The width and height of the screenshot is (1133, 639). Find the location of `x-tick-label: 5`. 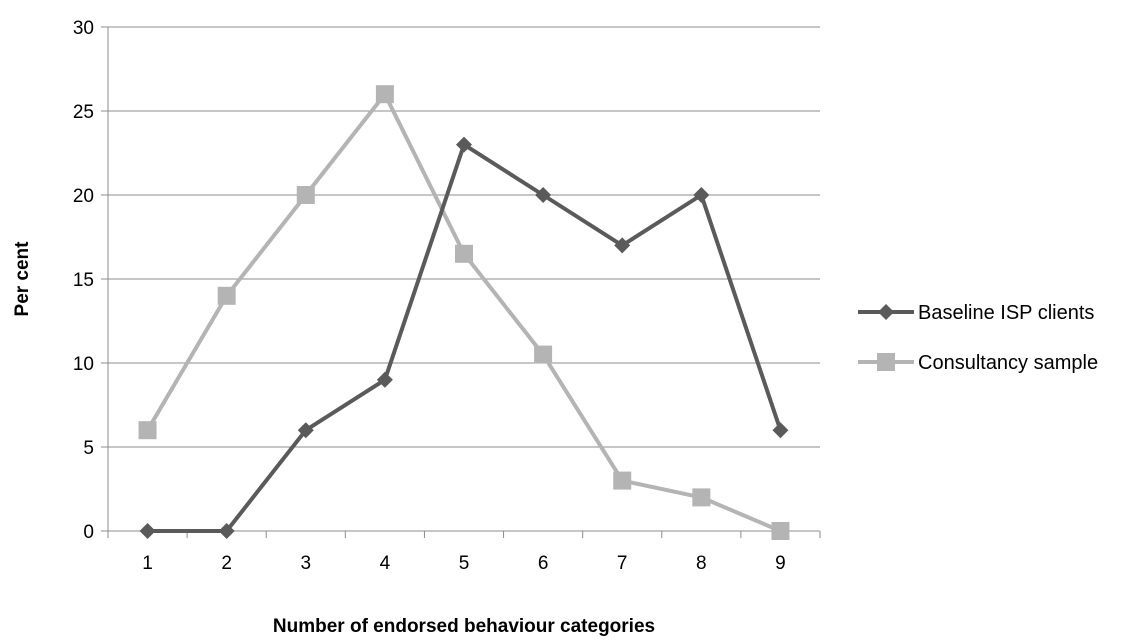

x-tick-label: 5 is located at coordinates (464, 563).